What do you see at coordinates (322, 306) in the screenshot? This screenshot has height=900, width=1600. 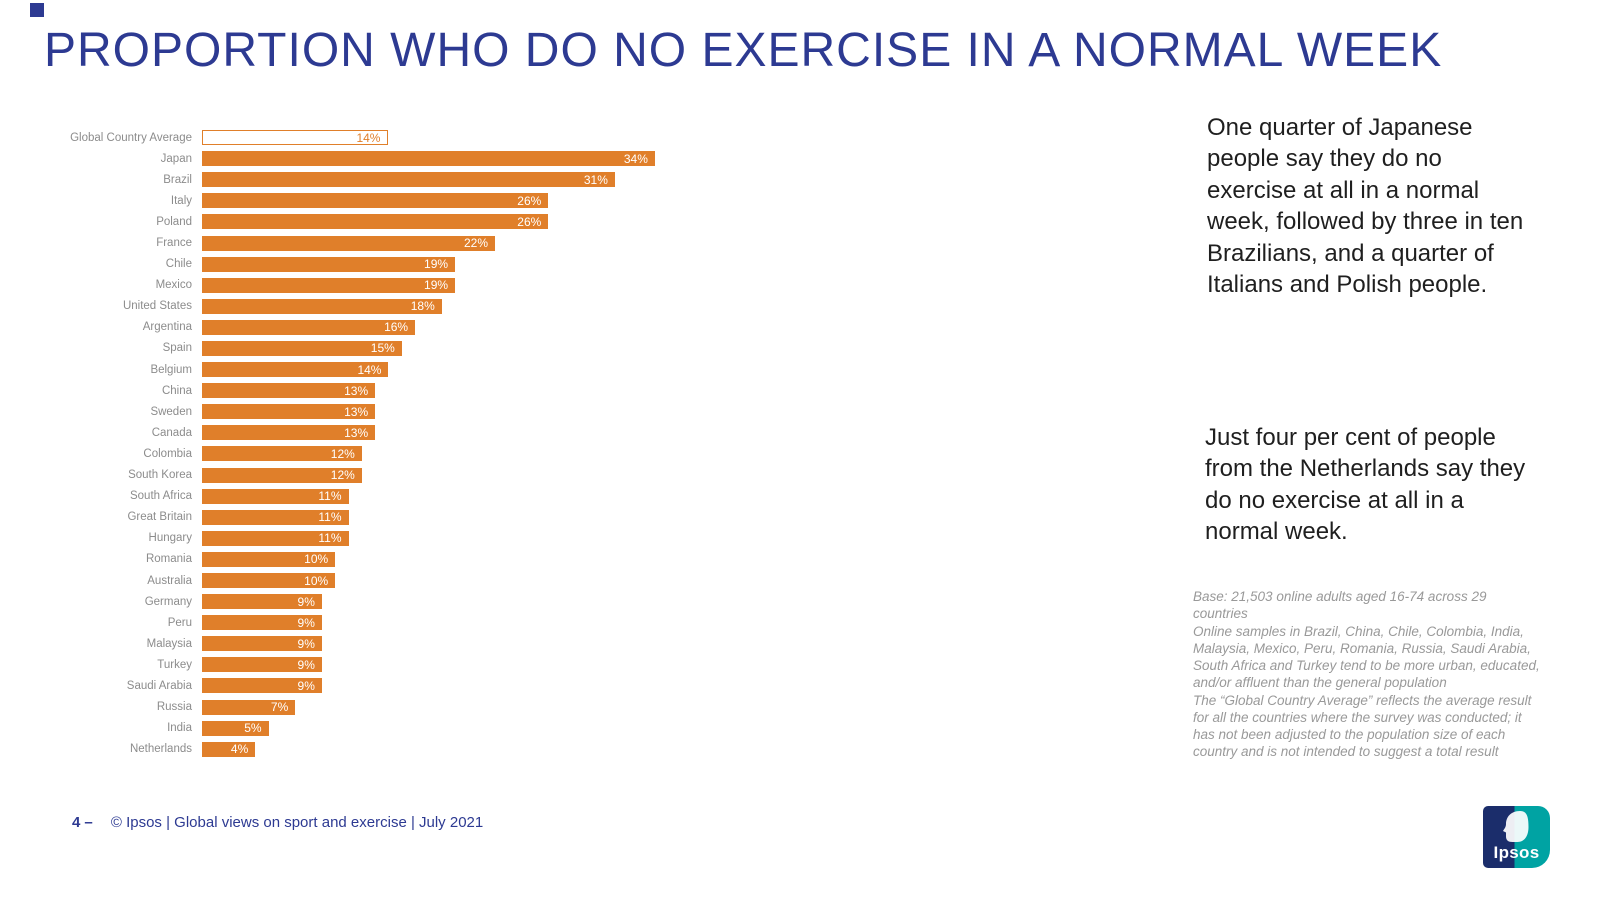 I see `chart-bar: 18%` at bounding box center [322, 306].